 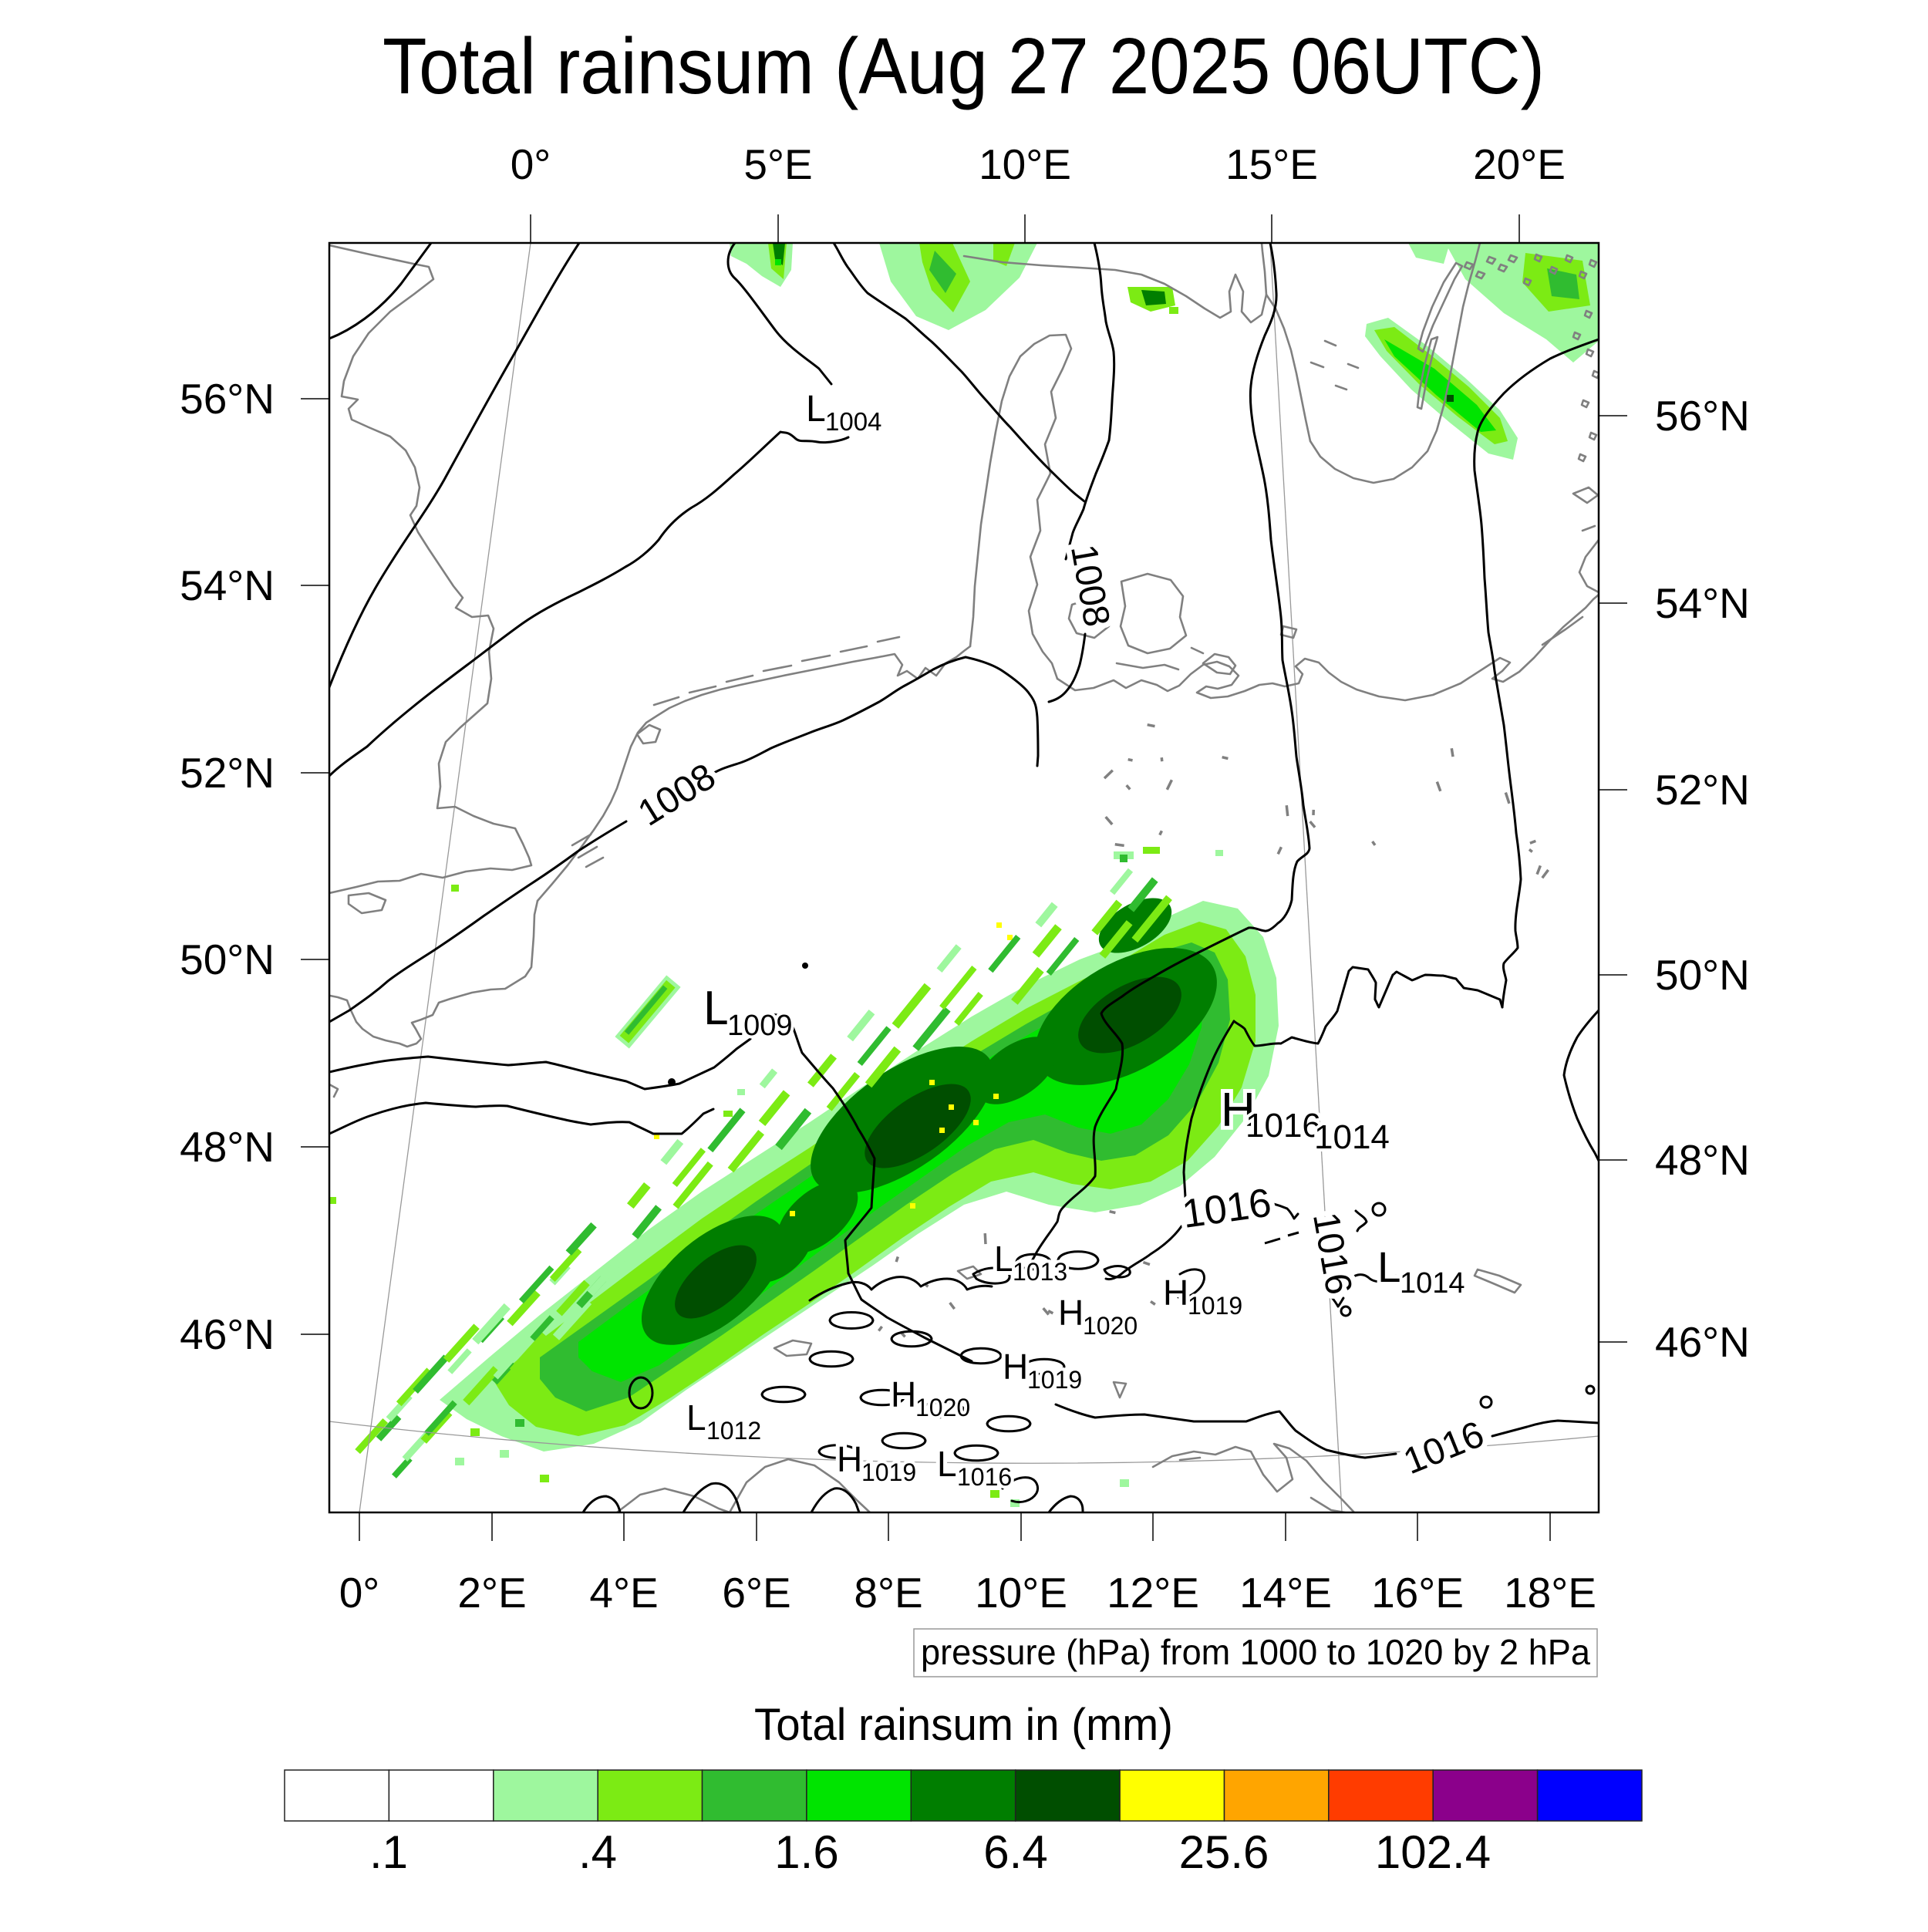 What do you see at coordinates (806, 1852) in the screenshot?
I see `svg-text: 1.6` at bounding box center [806, 1852].